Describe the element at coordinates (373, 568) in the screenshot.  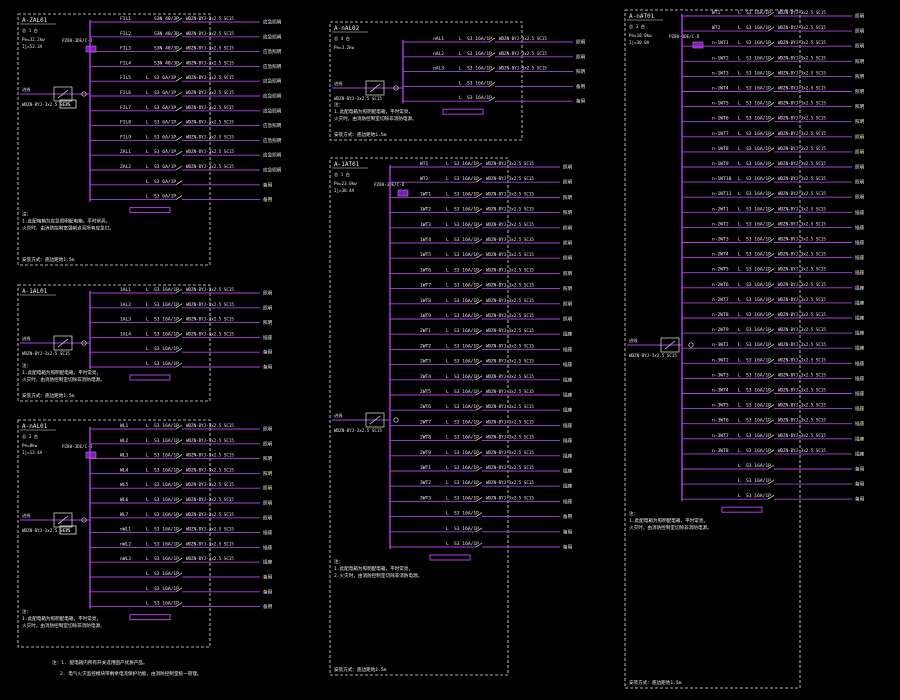
I see `panel-note: 1.此配电箱为照明配电箱，平时常亮，` at that location.